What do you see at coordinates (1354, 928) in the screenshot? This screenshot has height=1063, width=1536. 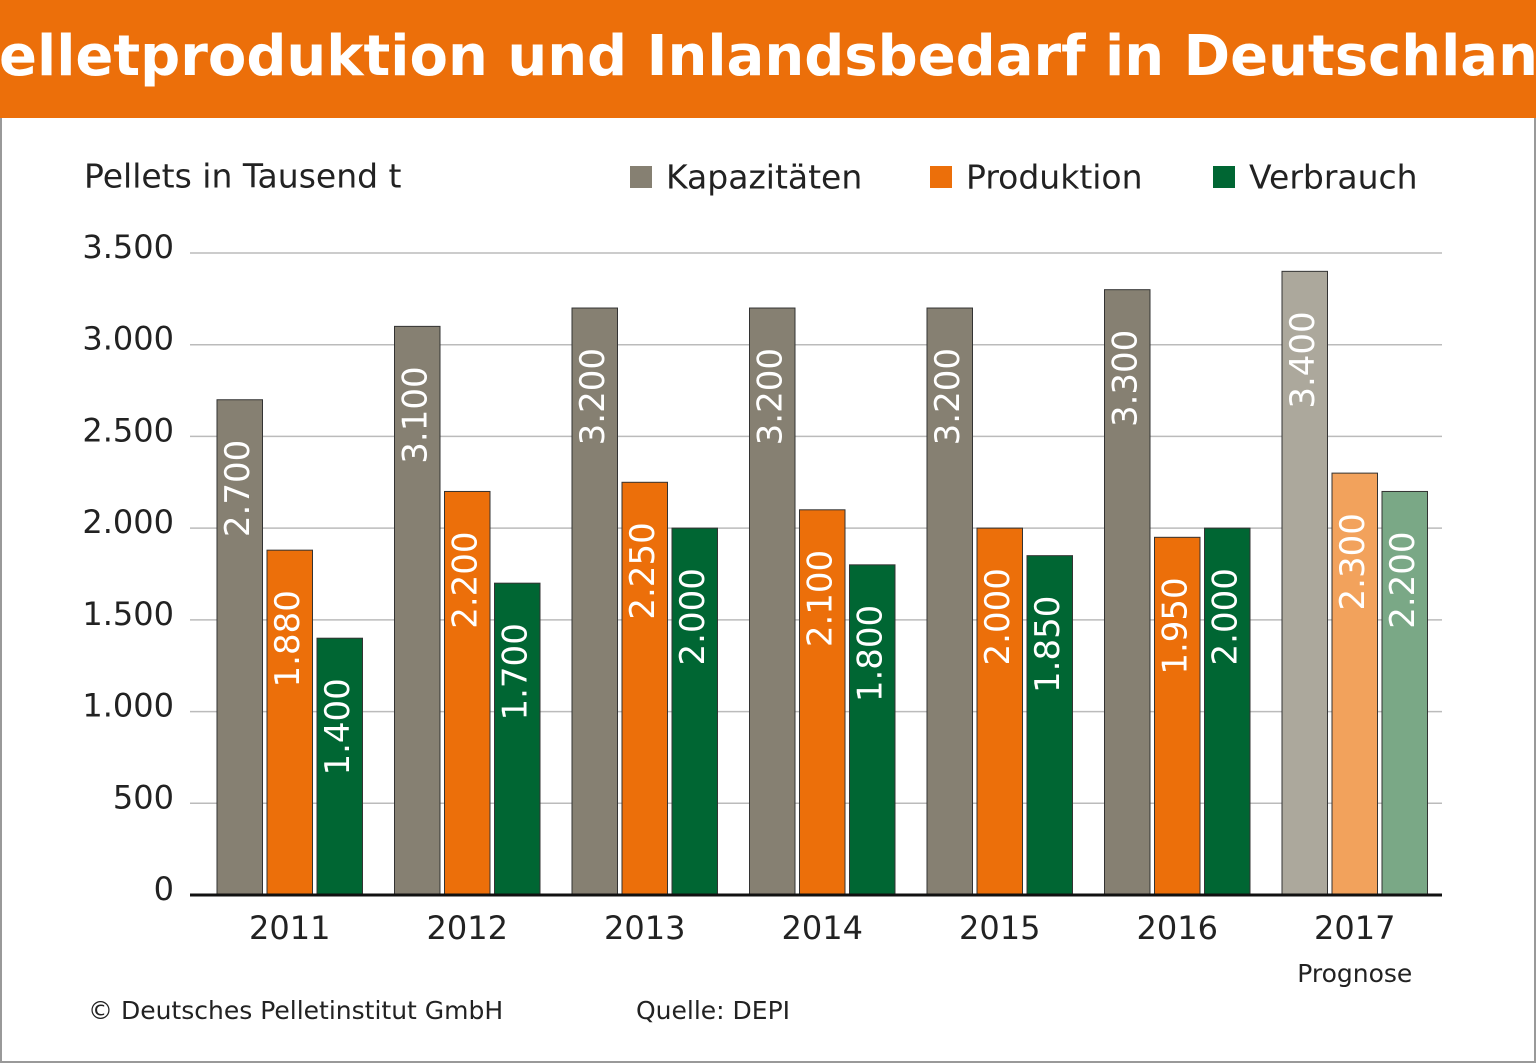 I see `x-tick-label: 2017` at bounding box center [1354, 928].